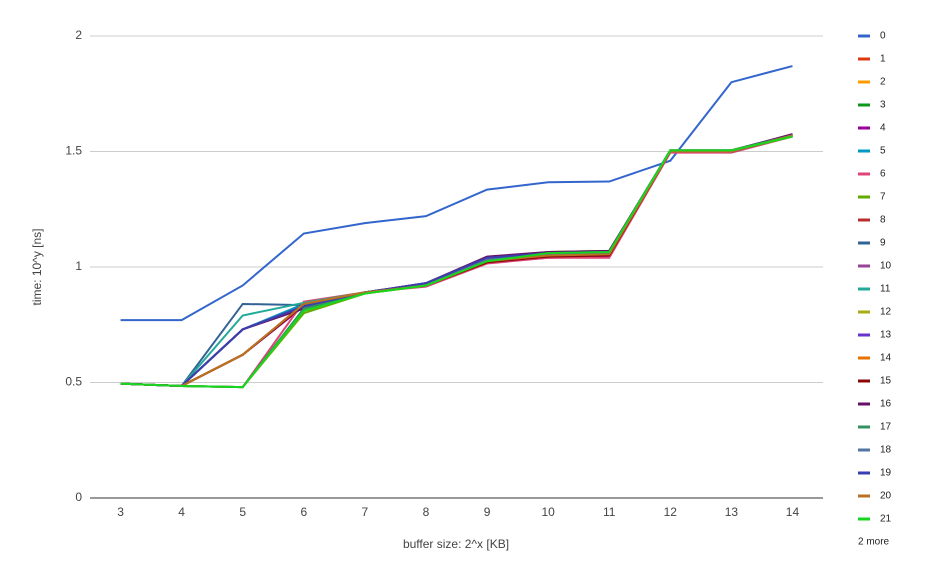  Describe the element at coordinates (120, 512) in the screenshot. I see `x-tick-label: 3` at that location.